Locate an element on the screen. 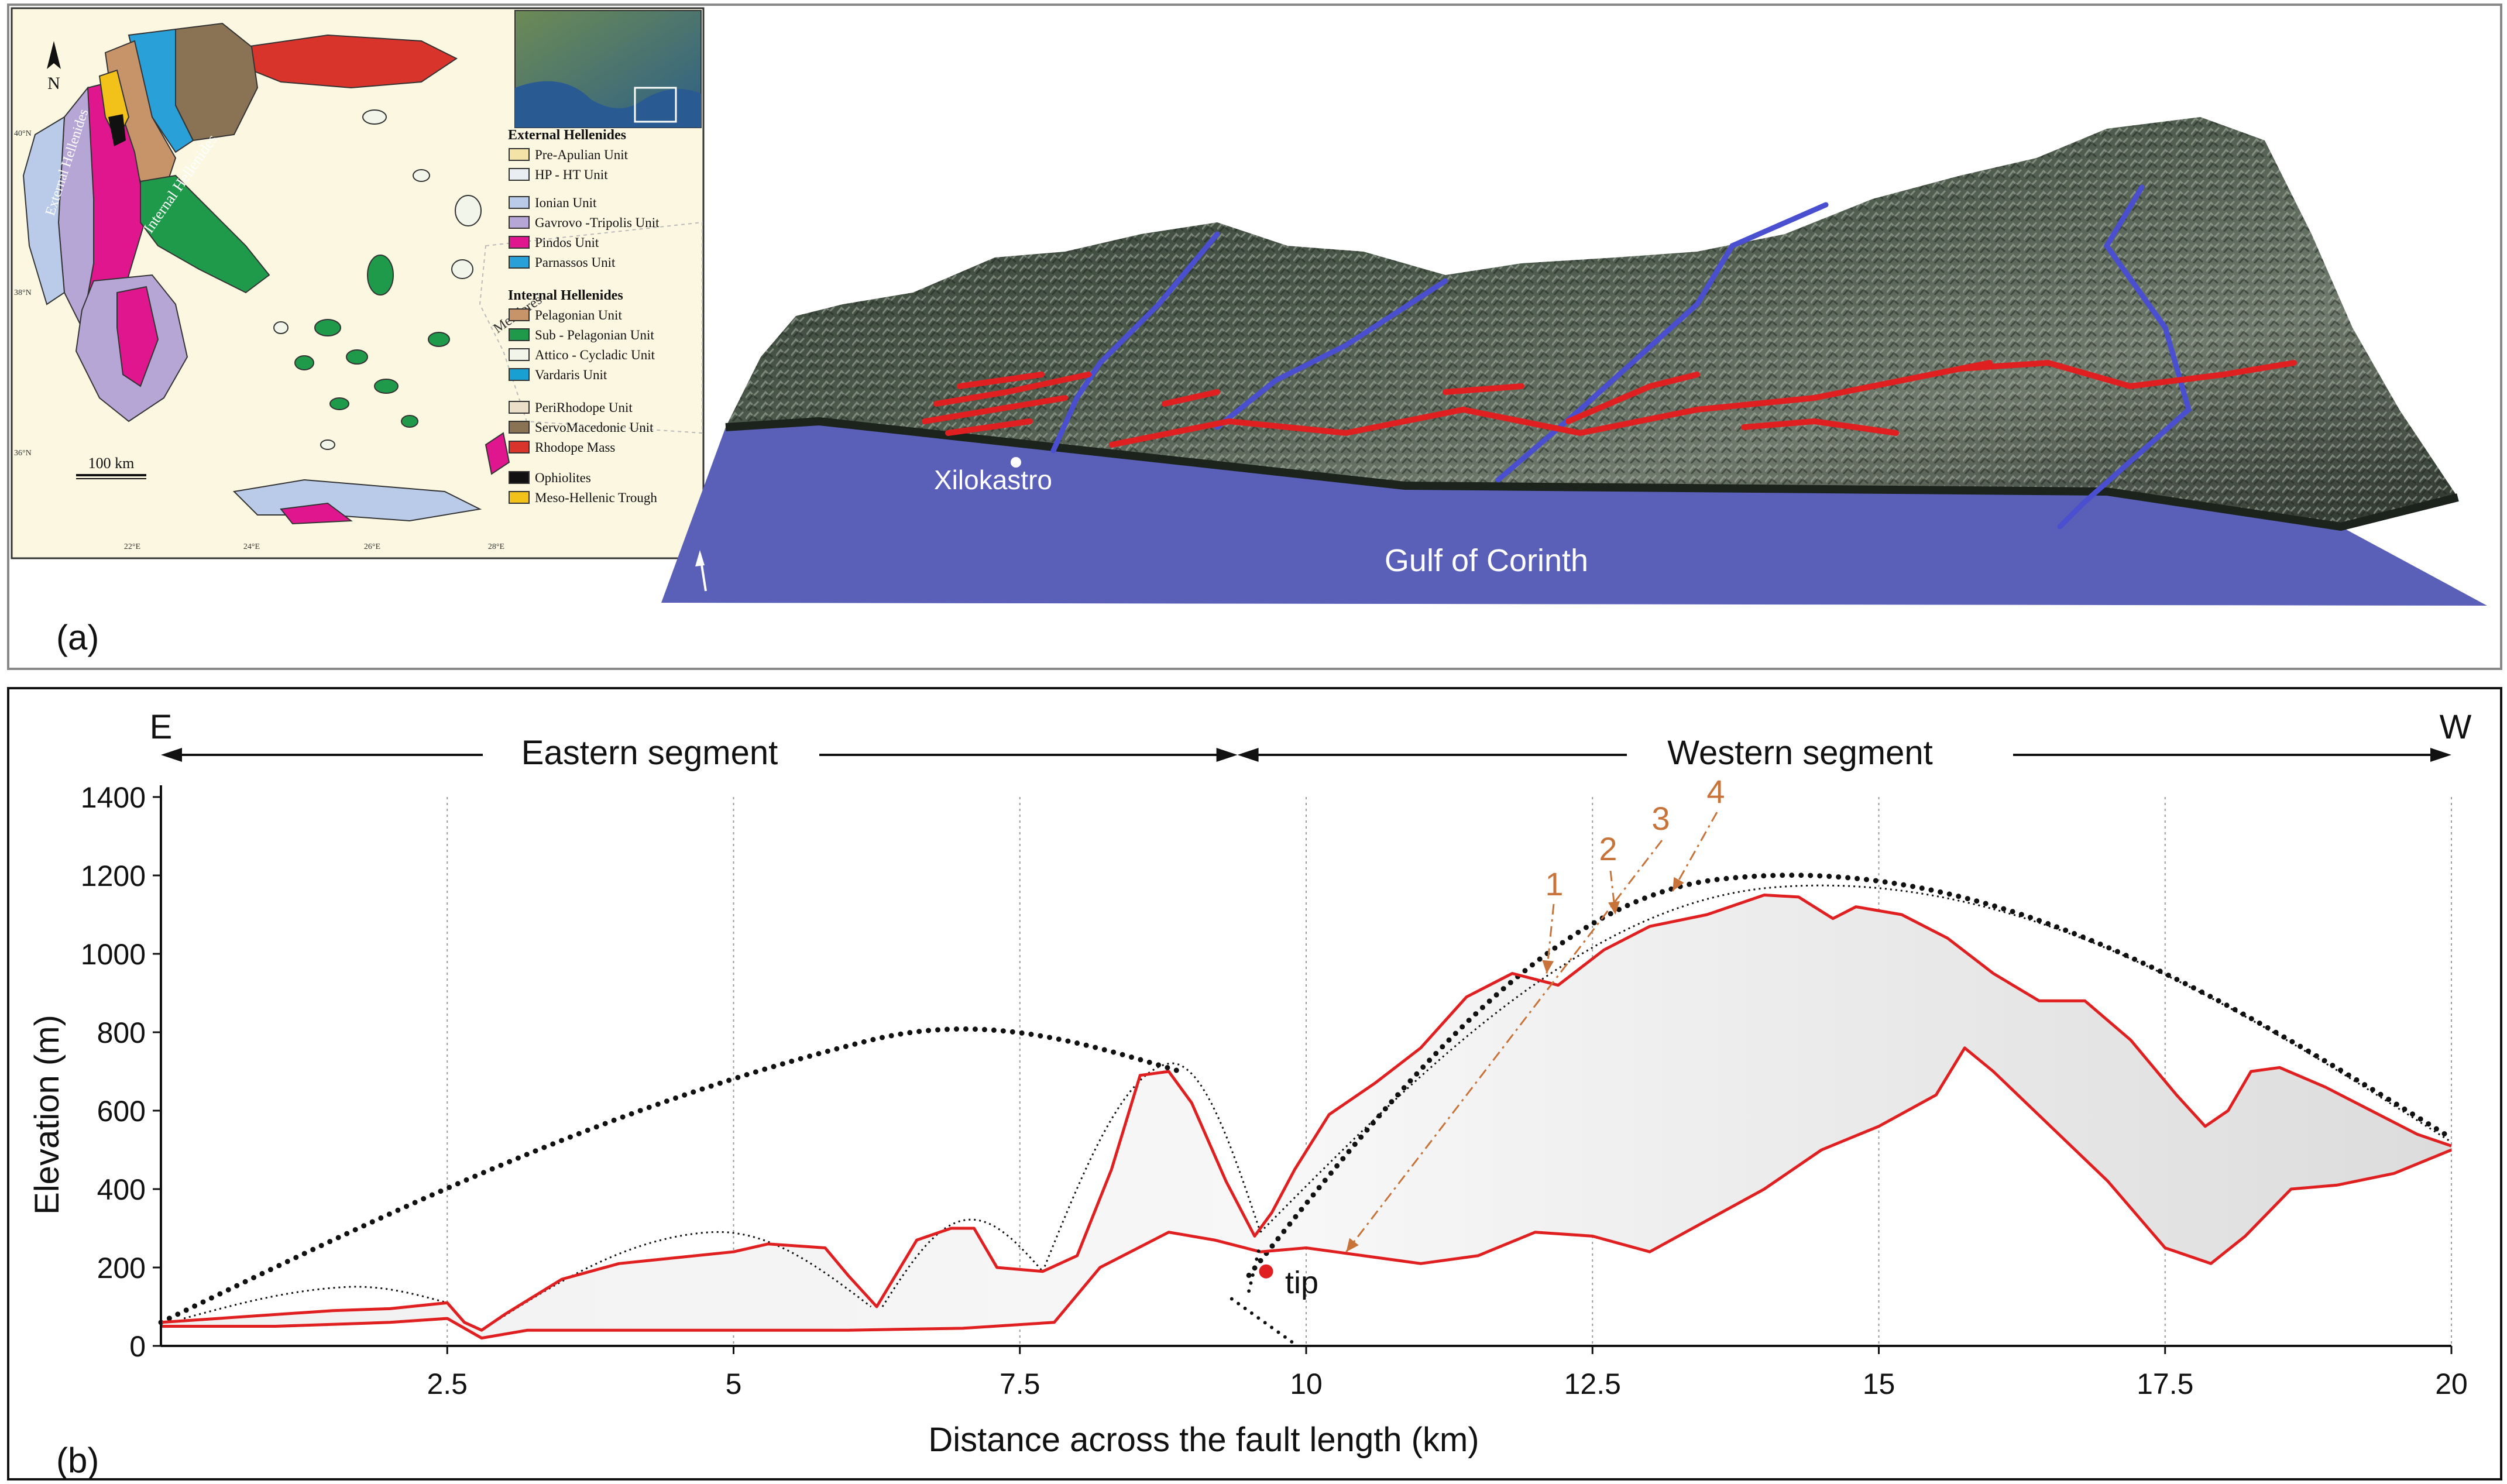 This screenshot has width=2507, height=1484. rivers is located at coordinates (1621, 357).